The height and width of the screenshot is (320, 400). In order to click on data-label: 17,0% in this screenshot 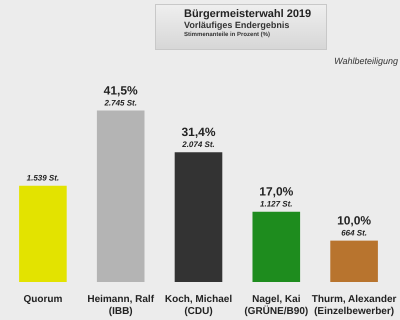, I will do `click(276, 191)`.